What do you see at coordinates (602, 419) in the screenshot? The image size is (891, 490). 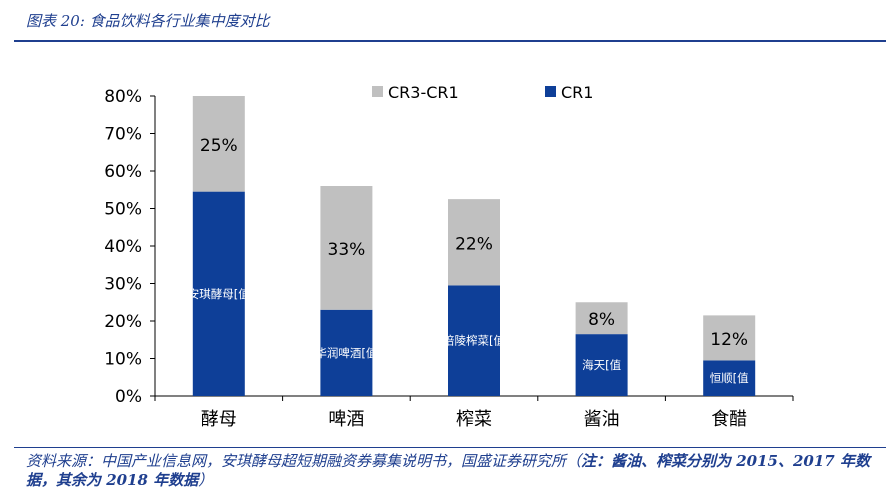 I see `x-tick-label: 酱油` at bounding box center [602, 419].